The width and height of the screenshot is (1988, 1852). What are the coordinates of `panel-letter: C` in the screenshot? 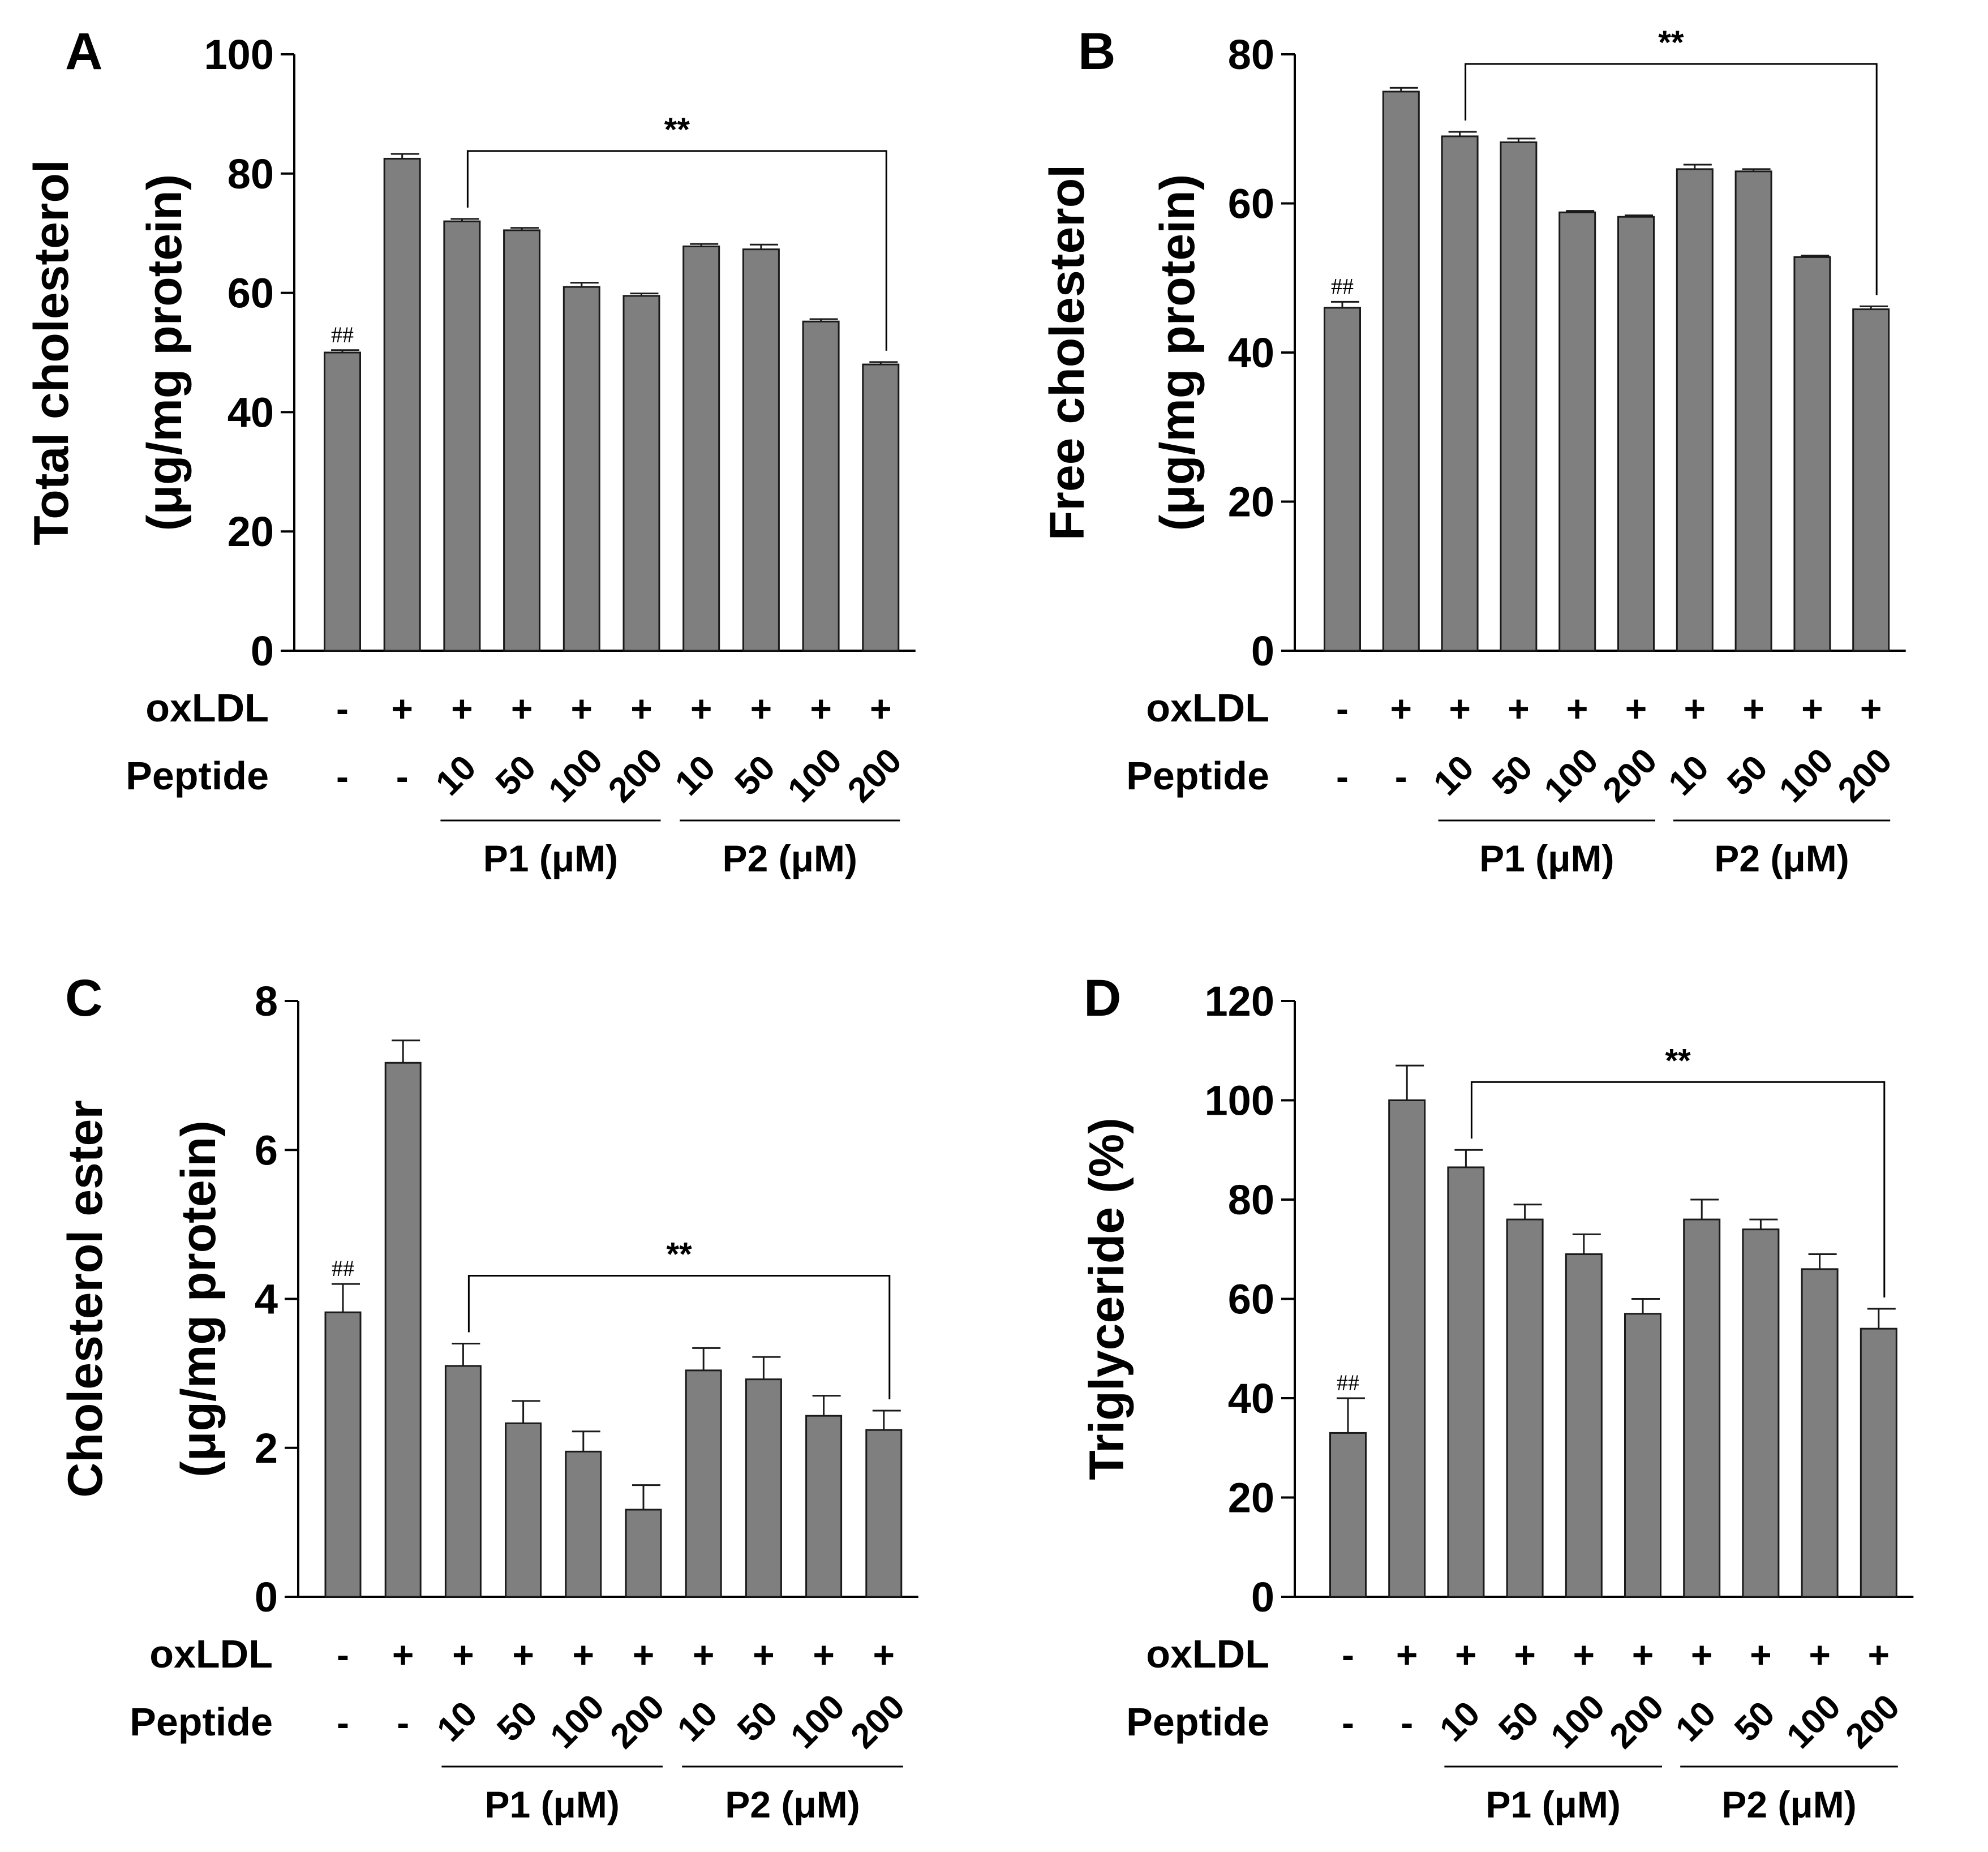 It's located at (83, 998).